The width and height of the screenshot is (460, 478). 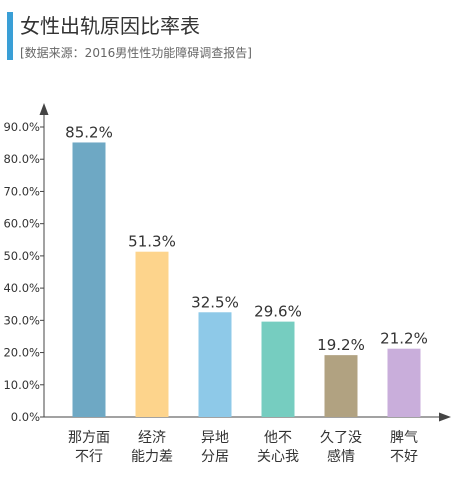 I want to click on bar-value-label: 19.2%, so click(x=341, y=345).